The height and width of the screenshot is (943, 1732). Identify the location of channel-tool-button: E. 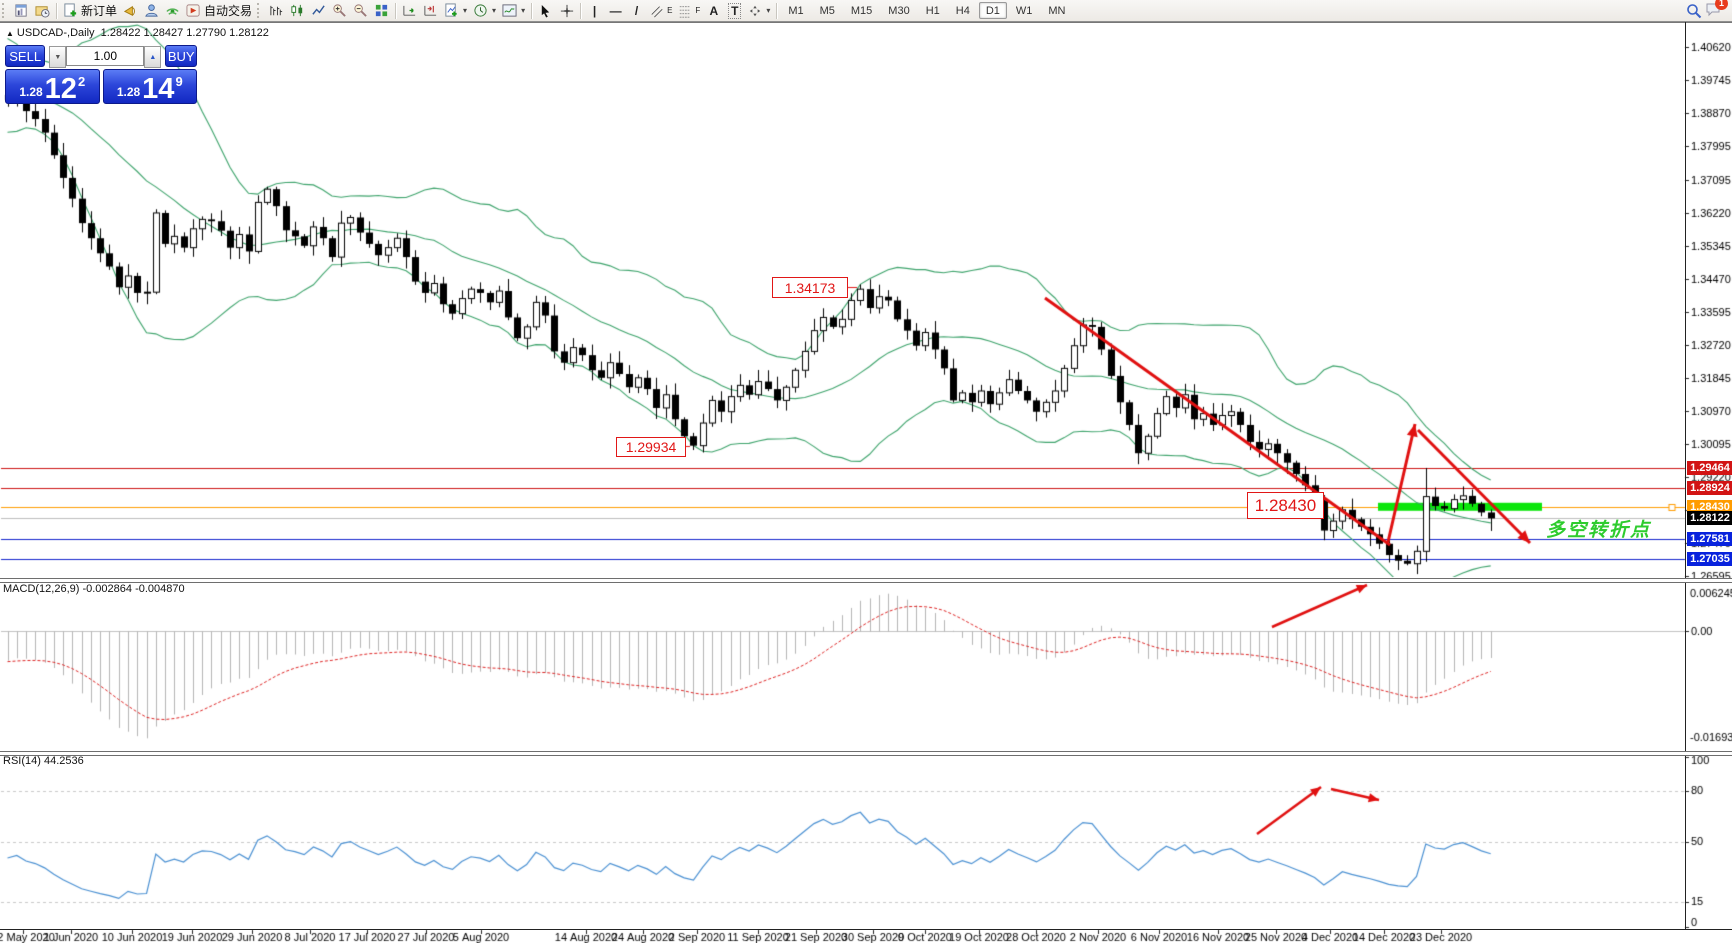
(661, 10).